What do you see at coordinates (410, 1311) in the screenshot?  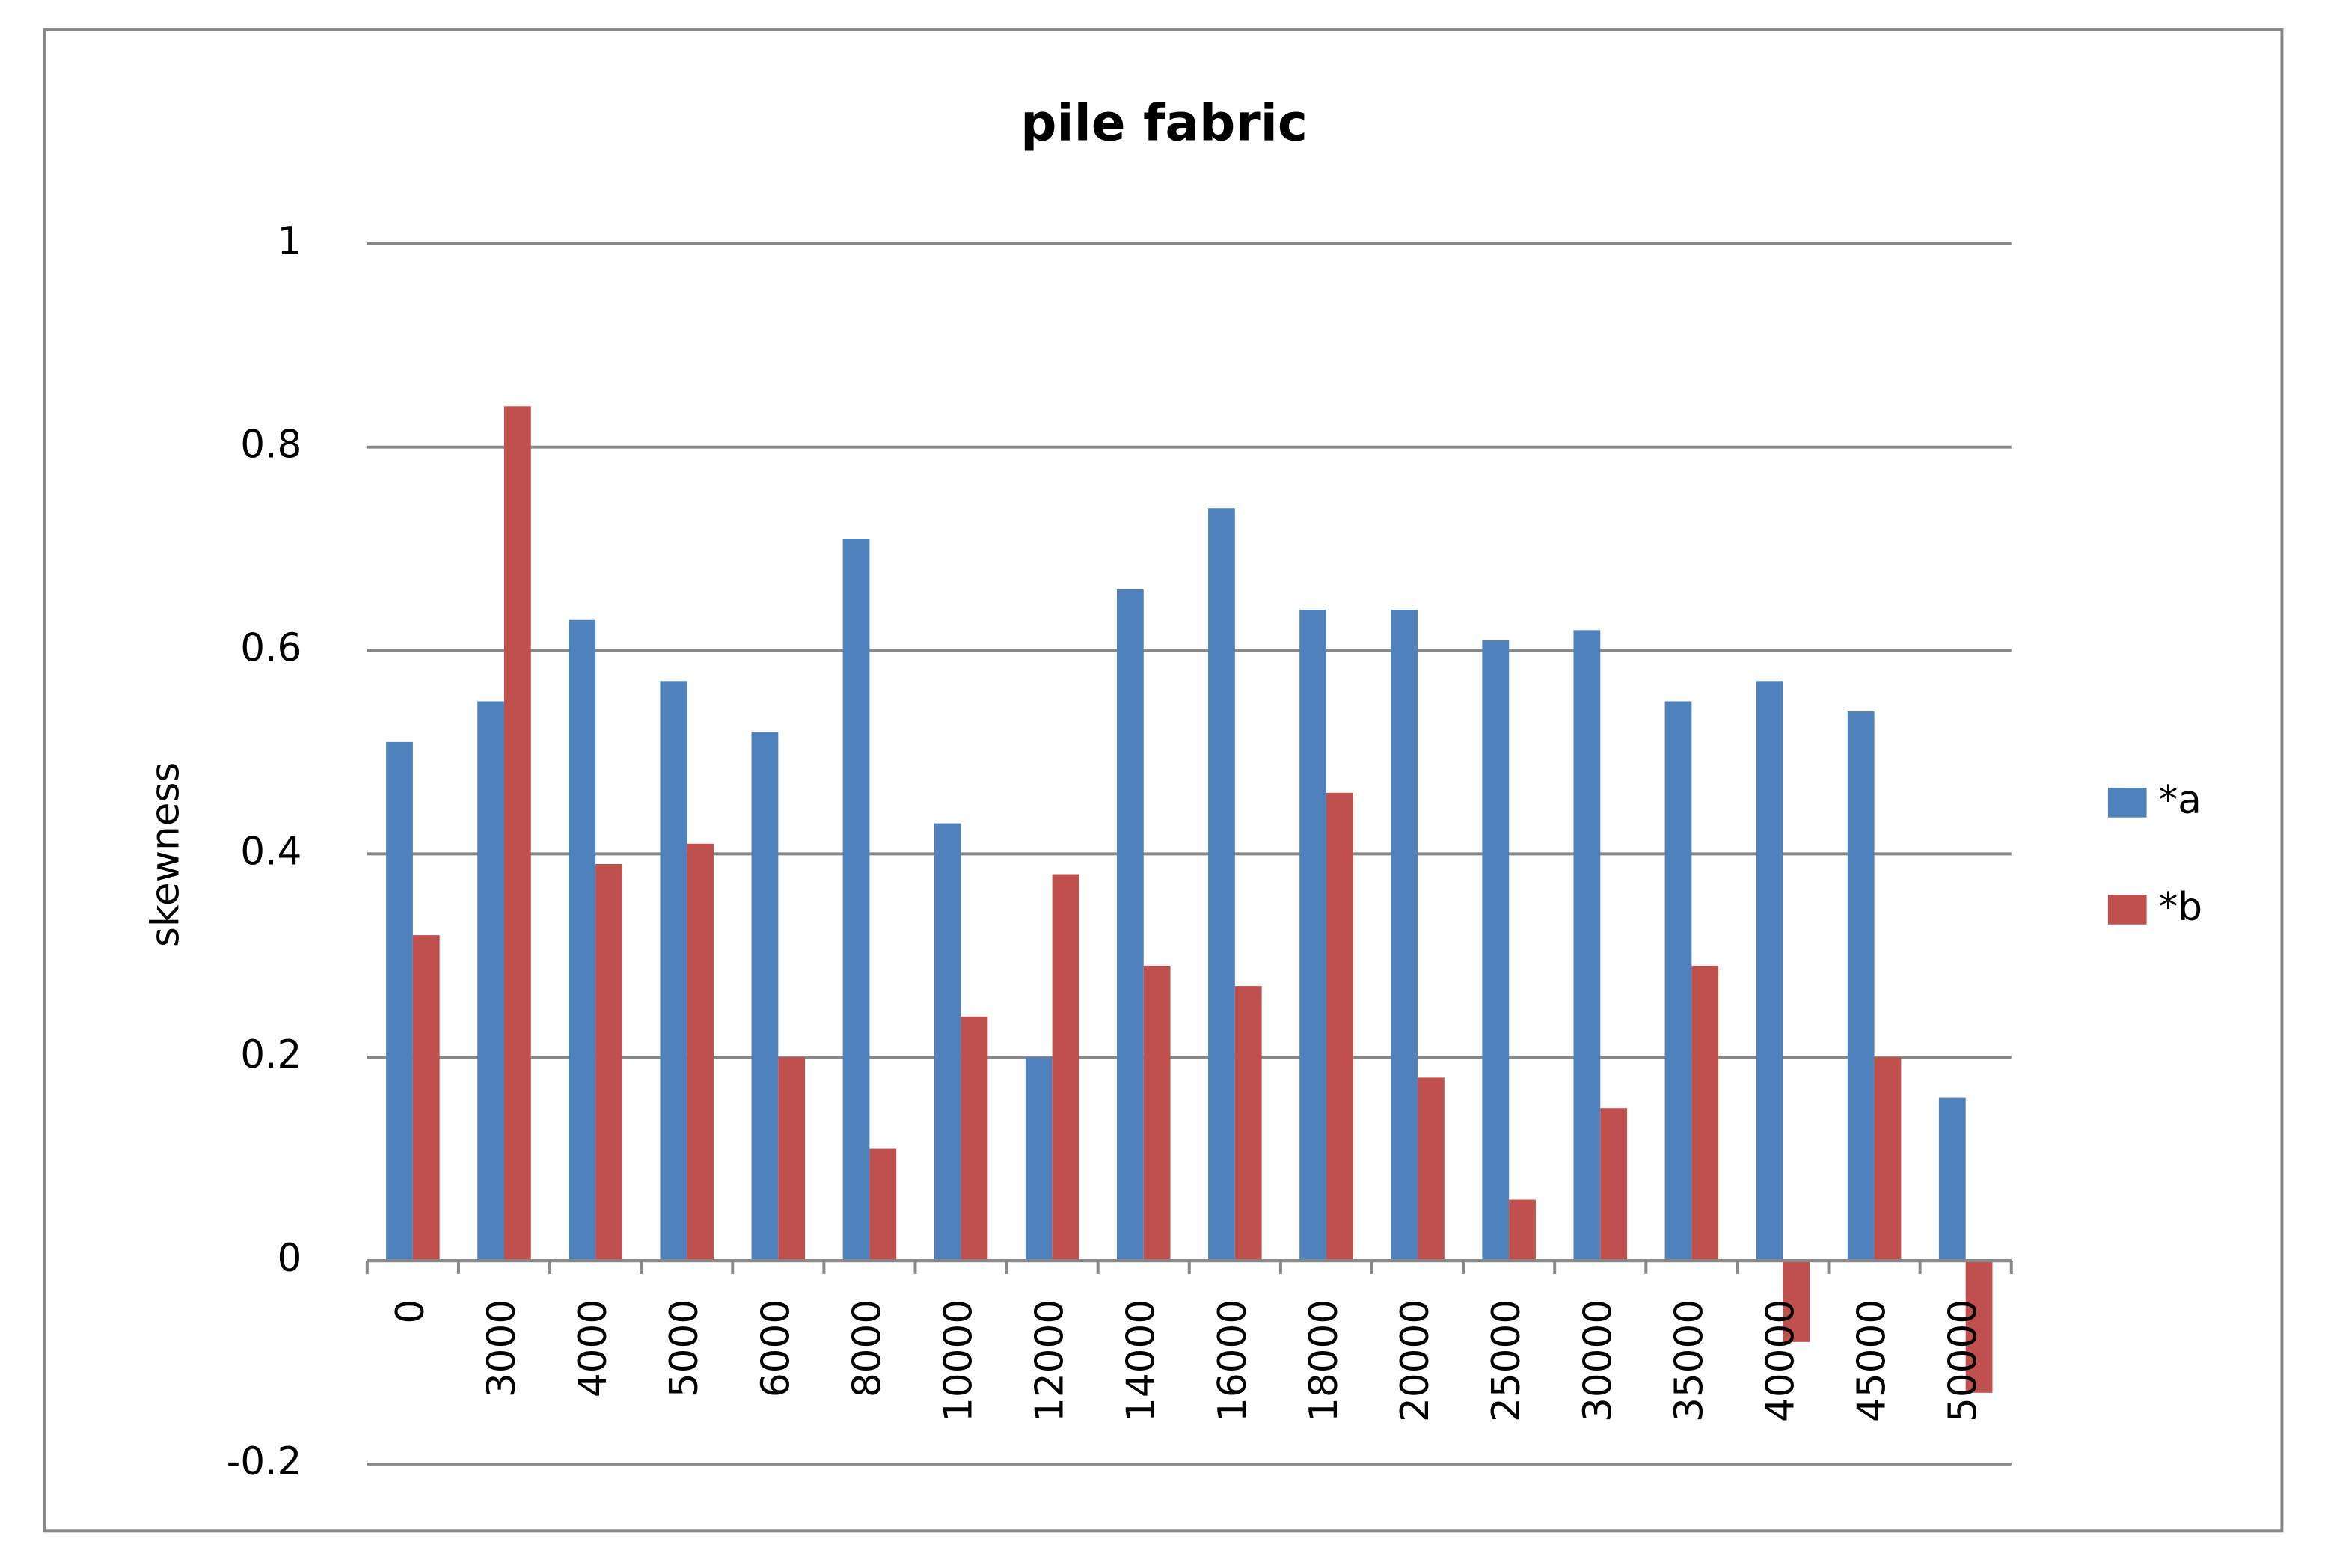 I see `x-tick-label: 0` at bounding box center [410, 1311].